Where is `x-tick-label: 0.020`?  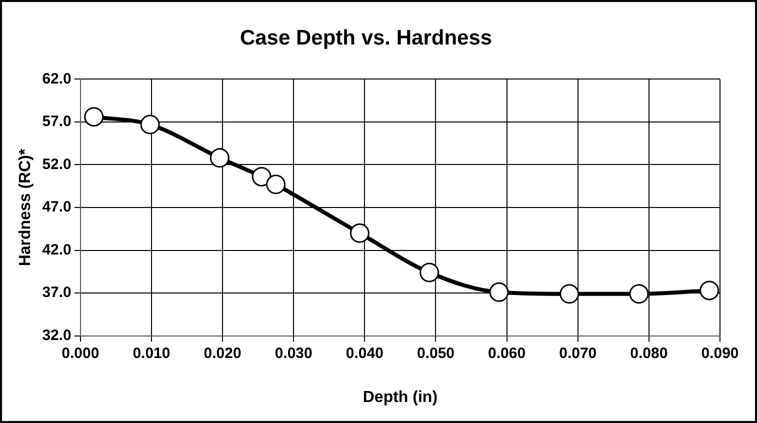
x-tick-label: 0.020 is located at coordinates (223, 353).